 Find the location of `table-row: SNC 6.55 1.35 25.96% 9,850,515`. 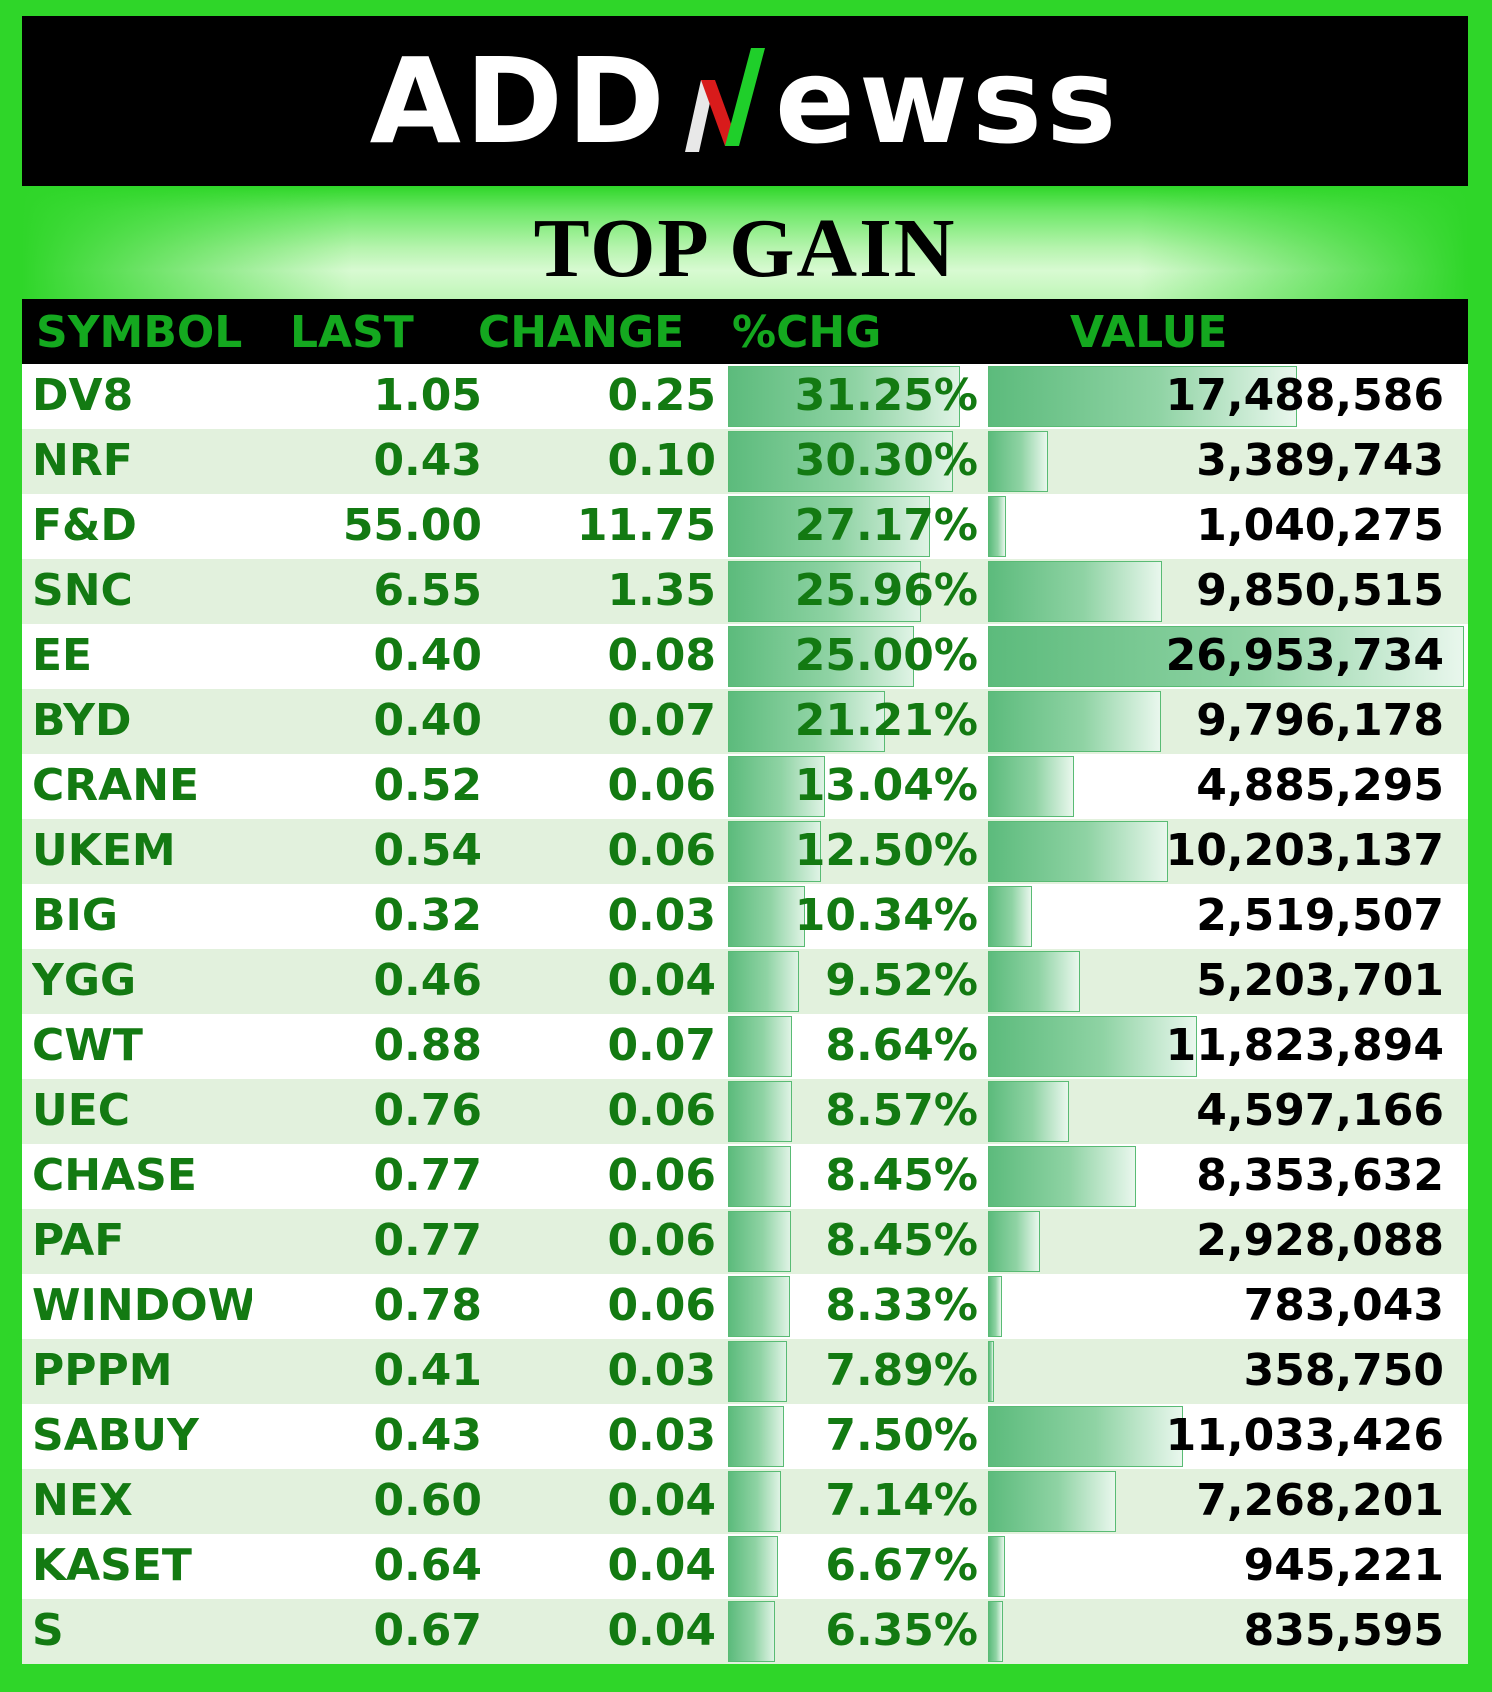

table-row: SNC 6.55 1.35 25.96% 9,850,515 is located at coordinates (745, 591).